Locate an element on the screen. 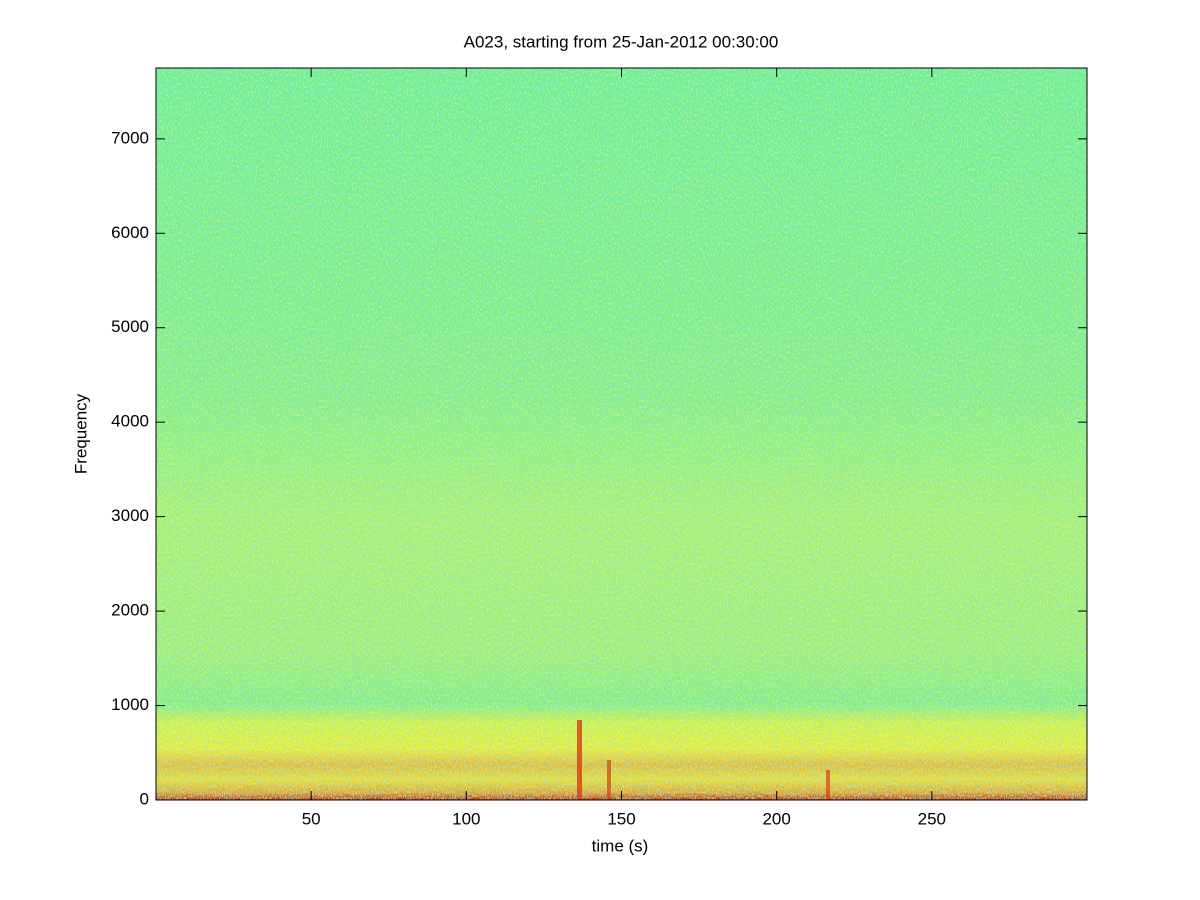 The image size is (1200, 900). x-tick-label: 250 is located at coordinates (932, 818).